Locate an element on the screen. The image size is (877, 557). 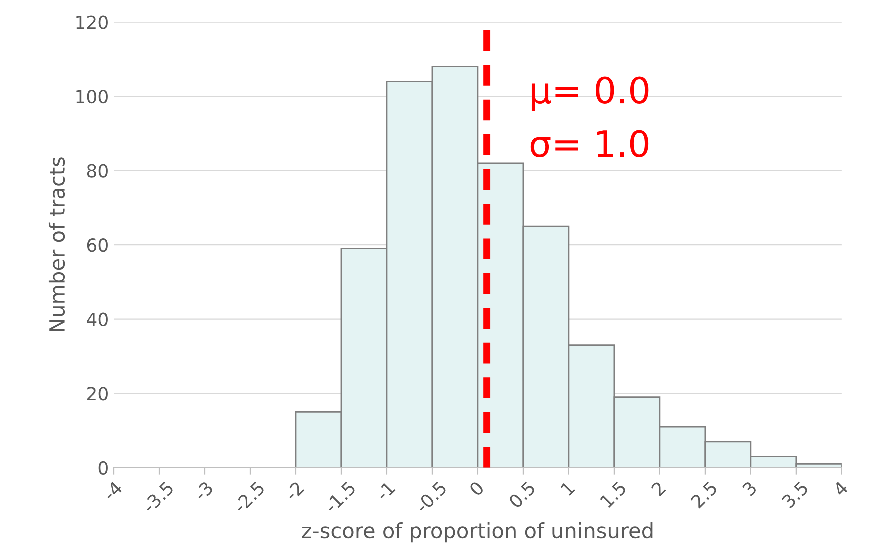
x-tick-label: -1.5 is located at coordinates (340, 497).